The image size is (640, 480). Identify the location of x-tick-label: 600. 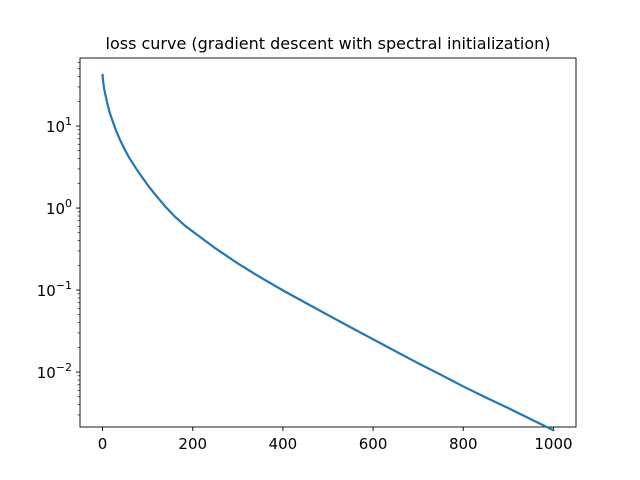
(373, 444).